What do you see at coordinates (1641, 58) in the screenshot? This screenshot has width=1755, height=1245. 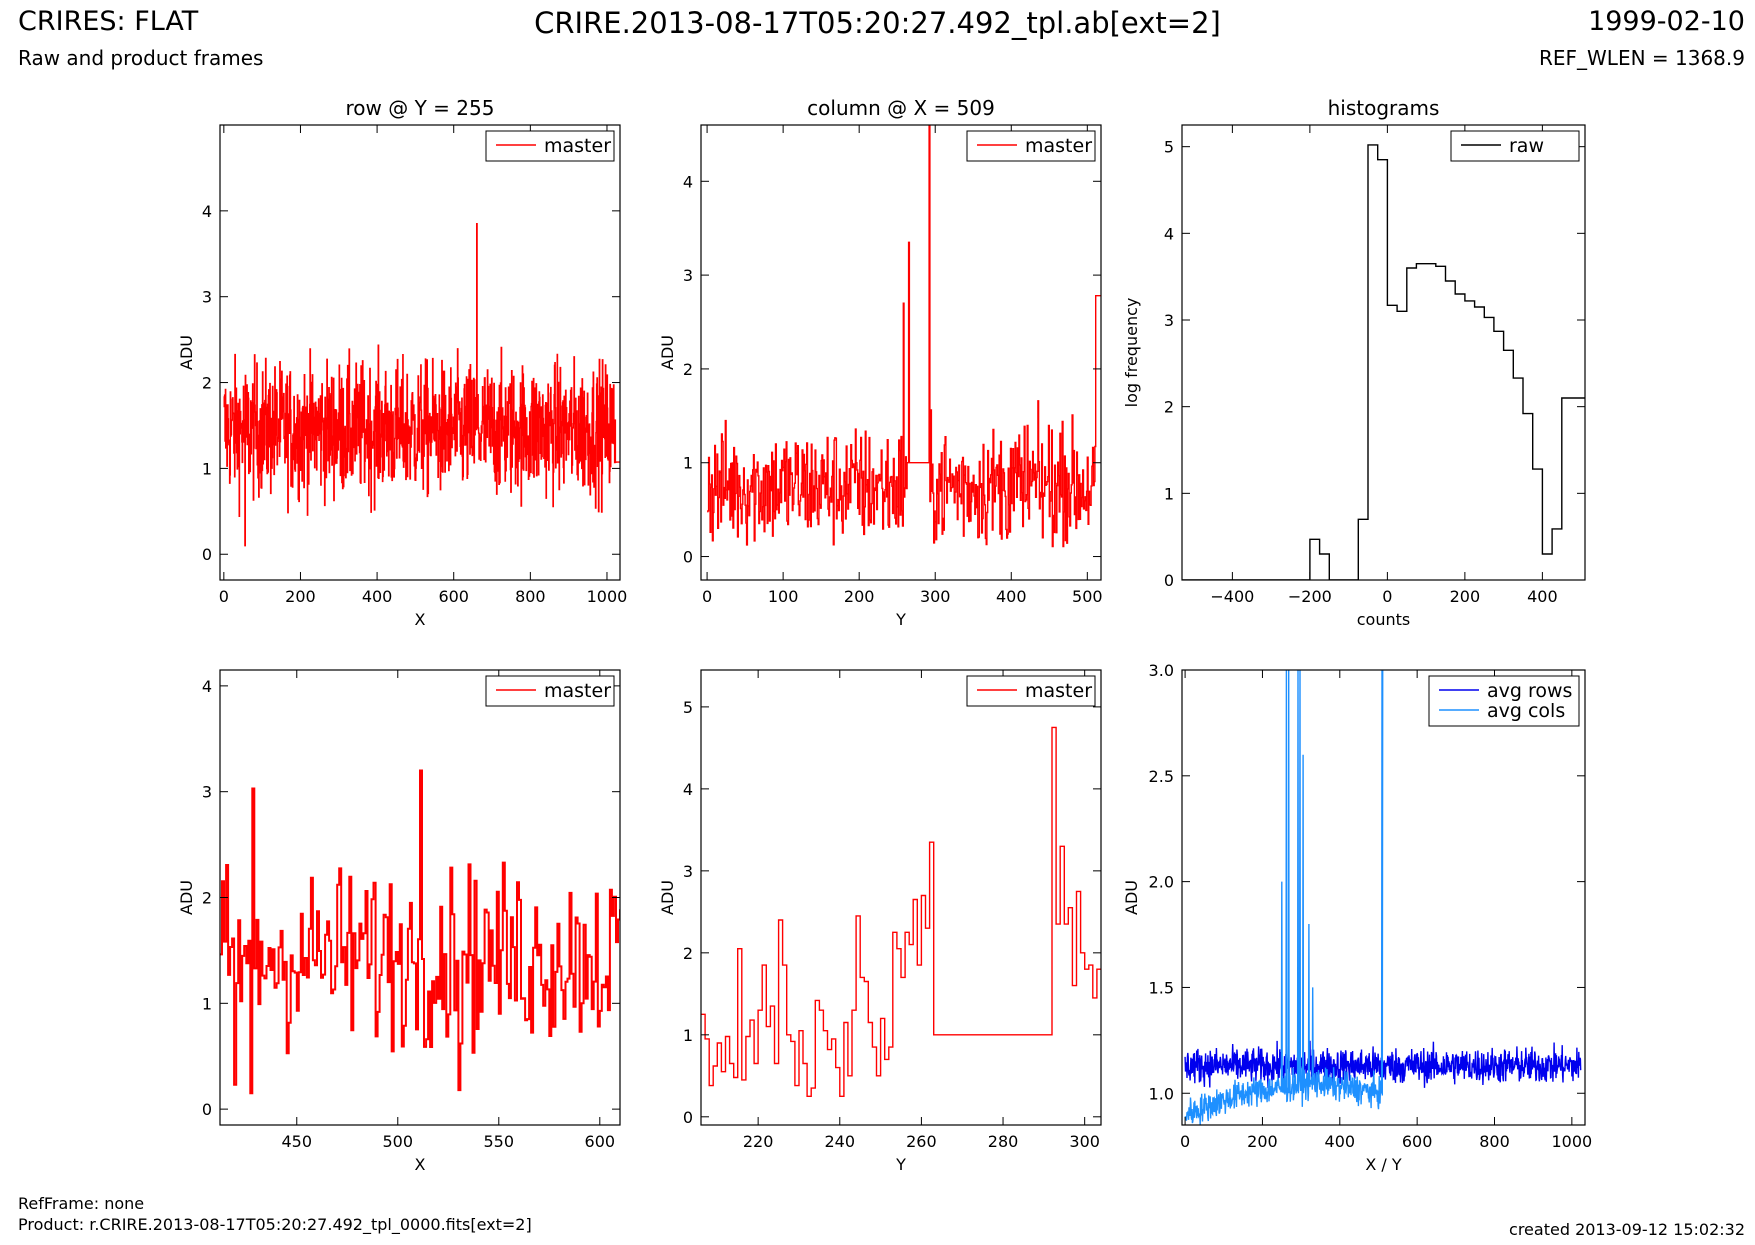 I see `ref-wlen: REF_WLEN = 1368.9` at bounding box center [1641, 58].